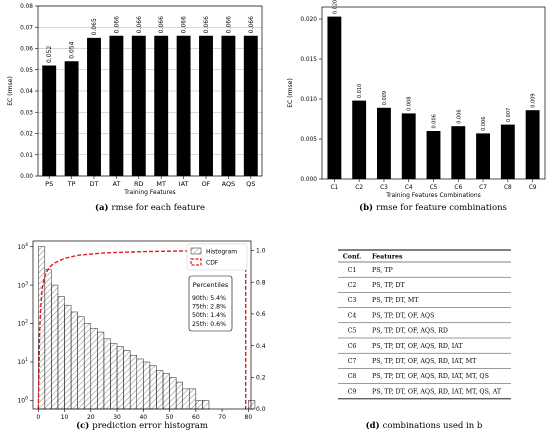 The height and width of the screenshot is (436, 550). What do you see at coordinates (209, 315) in the screenshot?
I see `percentile-entry: 50th: 1.4%` at bounding box center [209, 315].